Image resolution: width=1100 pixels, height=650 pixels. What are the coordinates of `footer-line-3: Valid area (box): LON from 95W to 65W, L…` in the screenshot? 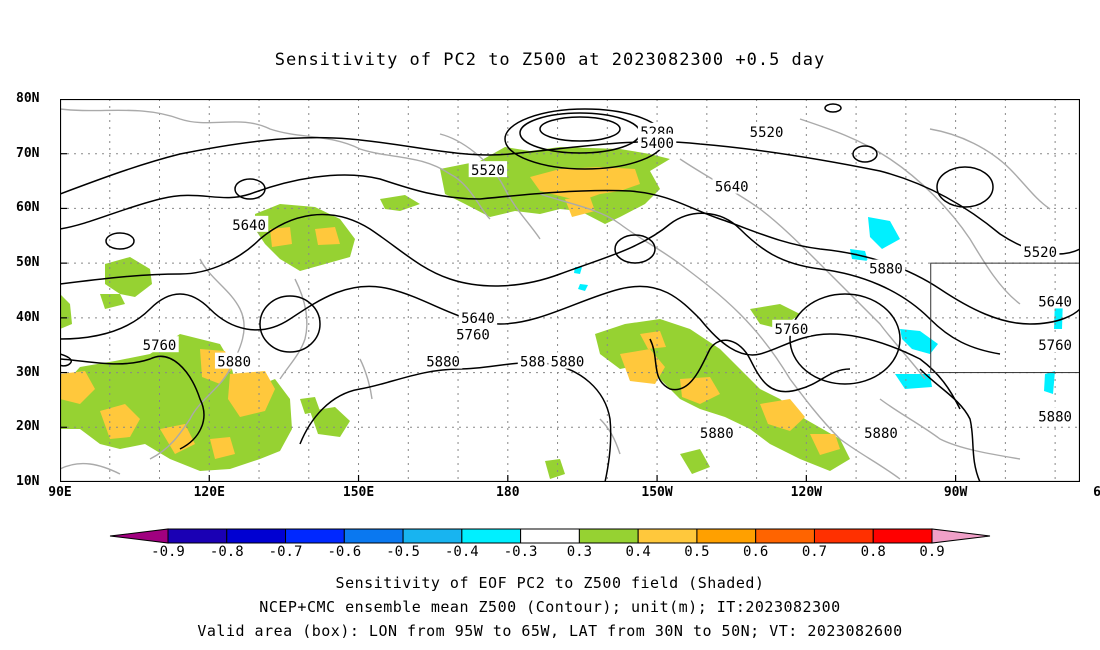 It's located at (550, 631).